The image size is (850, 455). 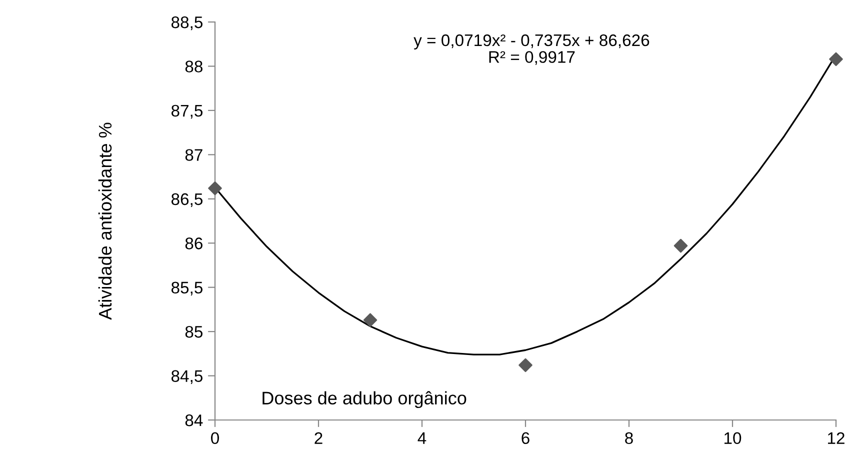 What do you see at coordinates (186, 377) in the screenshot?
I see `y-tick-label: 84,5` at bounding box center [186, 377].